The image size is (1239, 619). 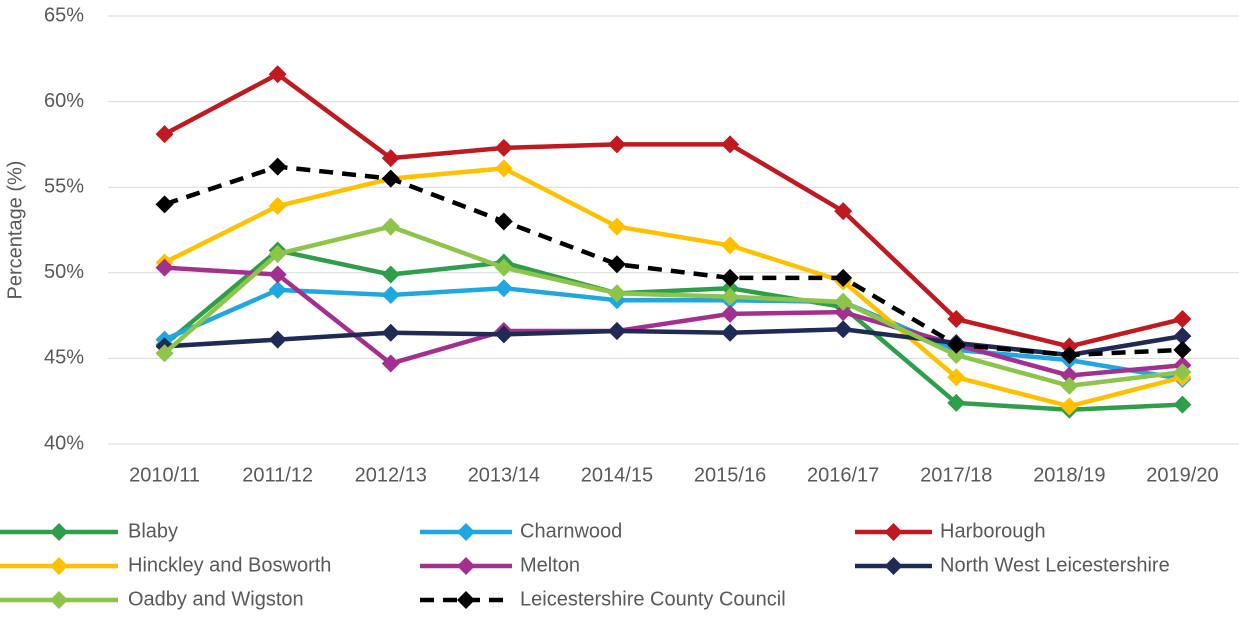 I want to click on legend-label: Leicestershire County Council, so click(x=653, y=599).